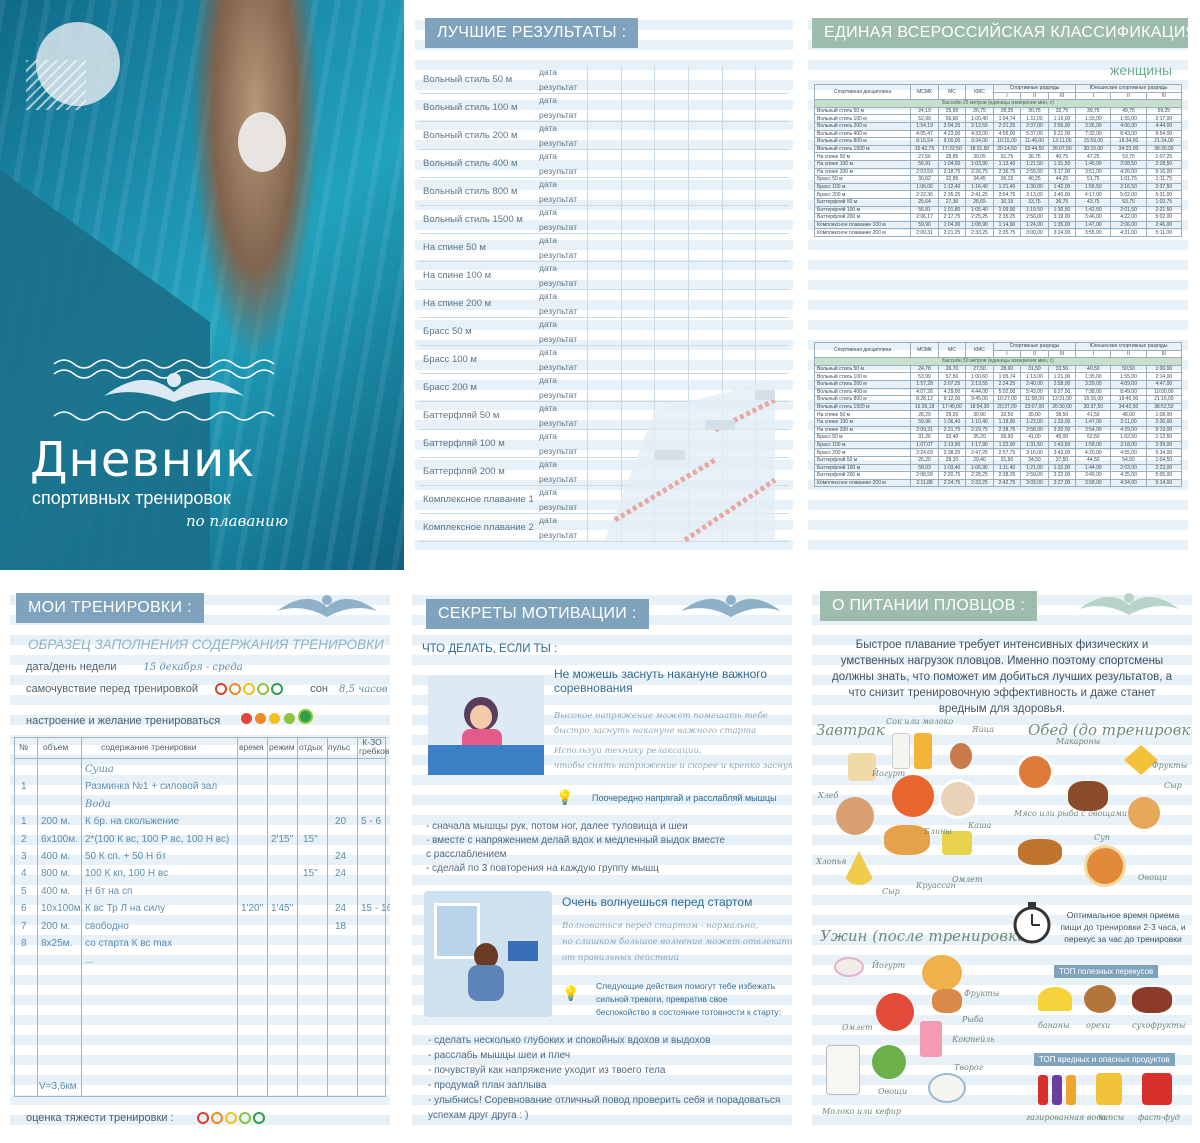  Describe the element at coordinates (375, 909) in the screenshot. I see `cell-strokes: 15 - 16` at that location.